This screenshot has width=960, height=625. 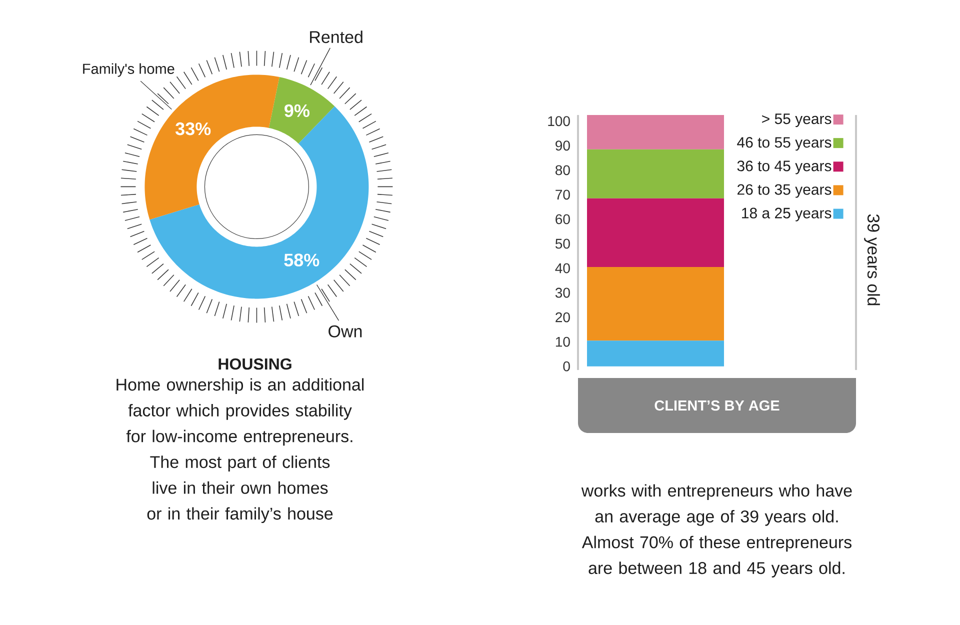 I want to click on text: Home ownership is an additional factor which provides stability for low-income entrepreneurs. The most part of clients live in their own homes or in their family’s house, so click(x=240, y=451).